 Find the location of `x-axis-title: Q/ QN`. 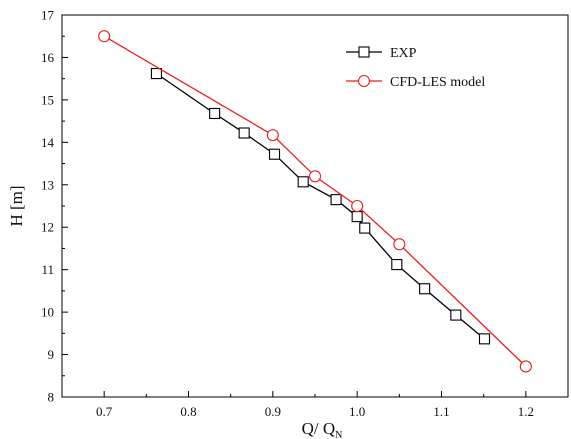

x-axis-title: Q/ QN is located at coordinates (322, 429).